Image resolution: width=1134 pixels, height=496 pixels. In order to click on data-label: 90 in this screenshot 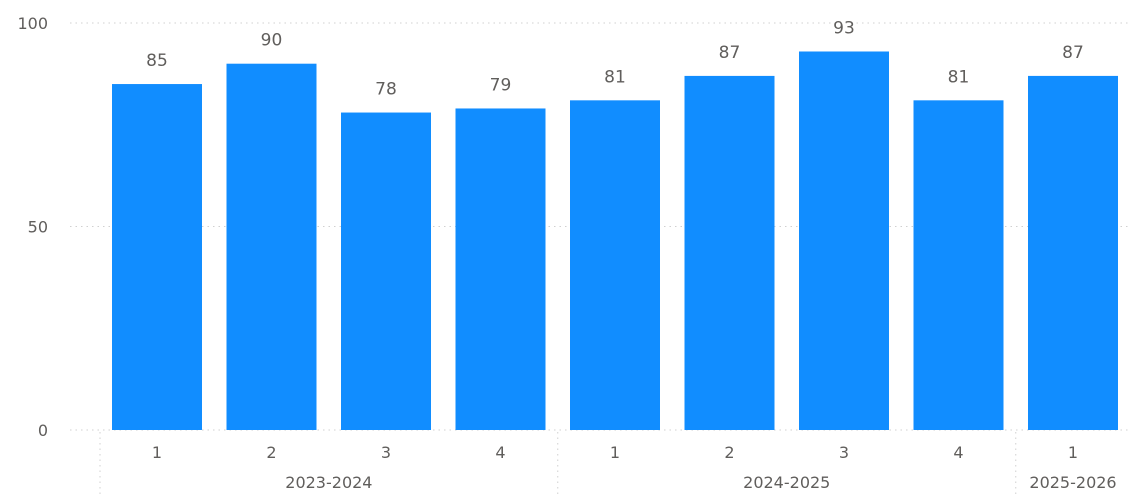, I will do `click(272, 41)`.